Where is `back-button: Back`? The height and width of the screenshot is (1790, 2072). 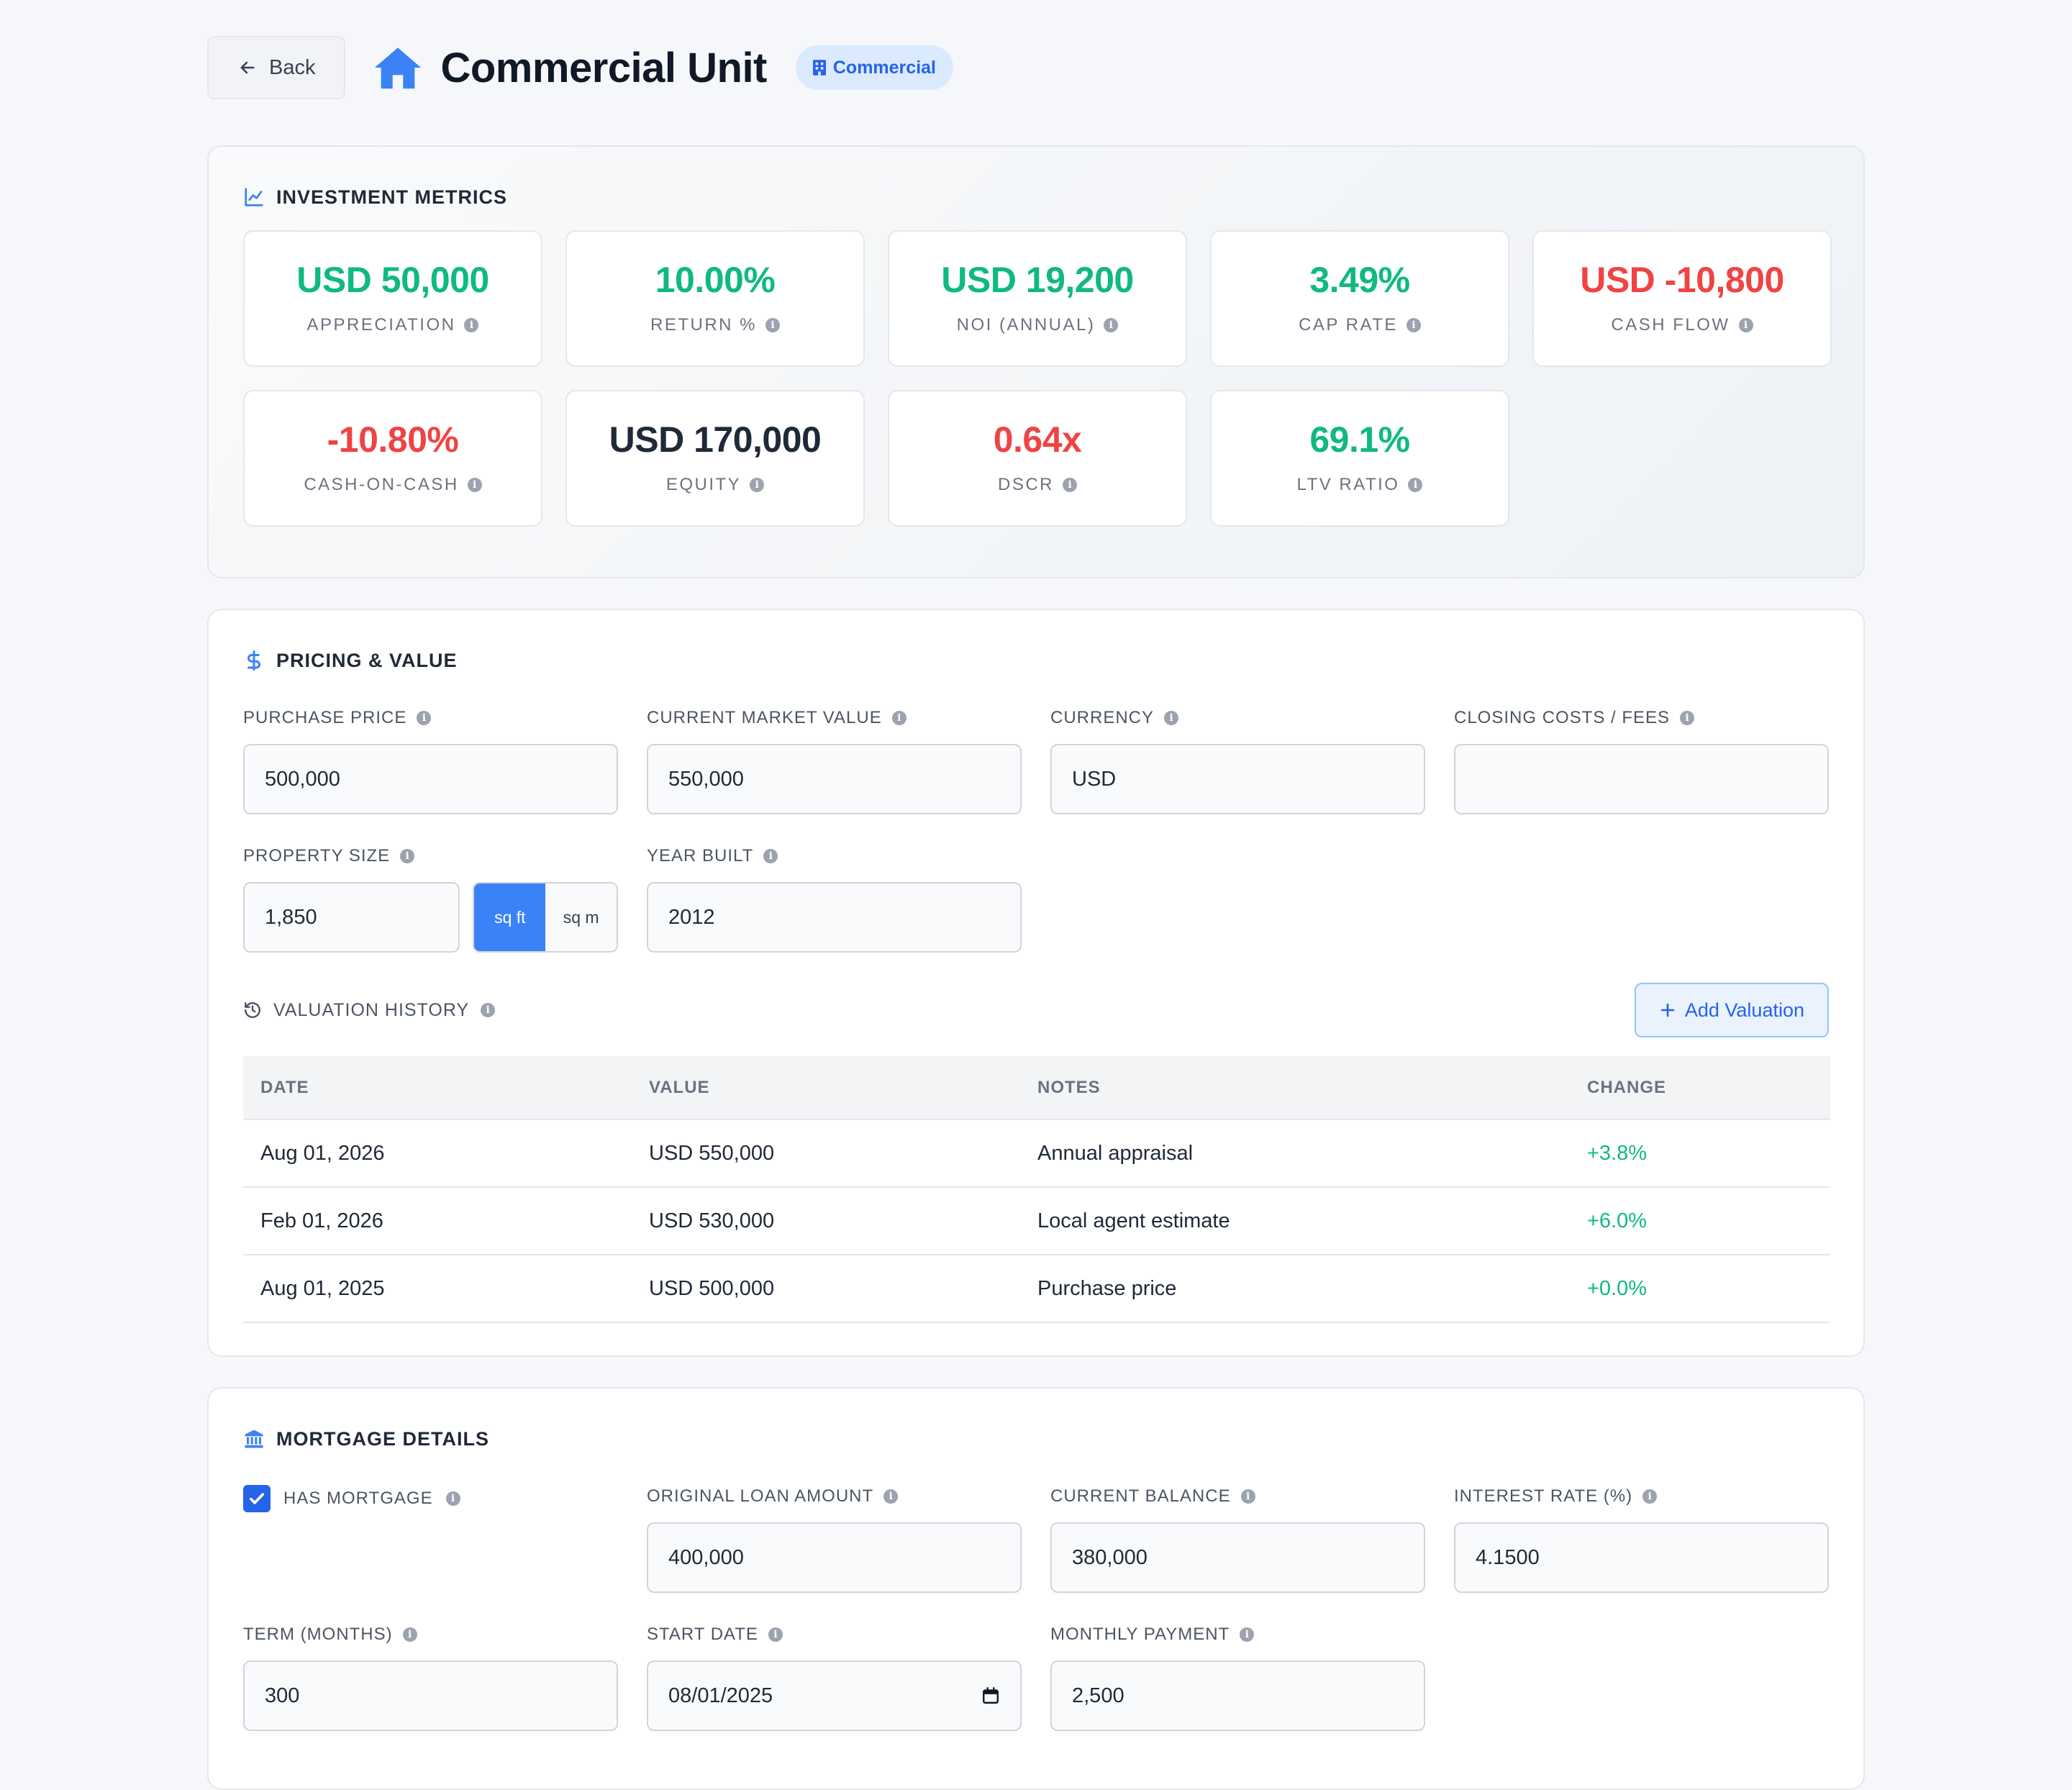
back-button: Back is located at coordinates (277, 67).